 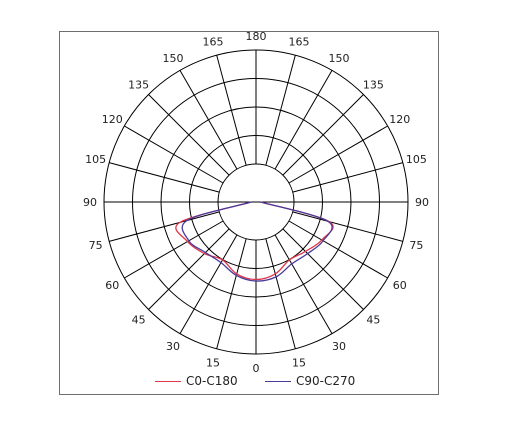 I want to click on legend-item-c90-c270: C90-C270, so click(x=310, y=381).